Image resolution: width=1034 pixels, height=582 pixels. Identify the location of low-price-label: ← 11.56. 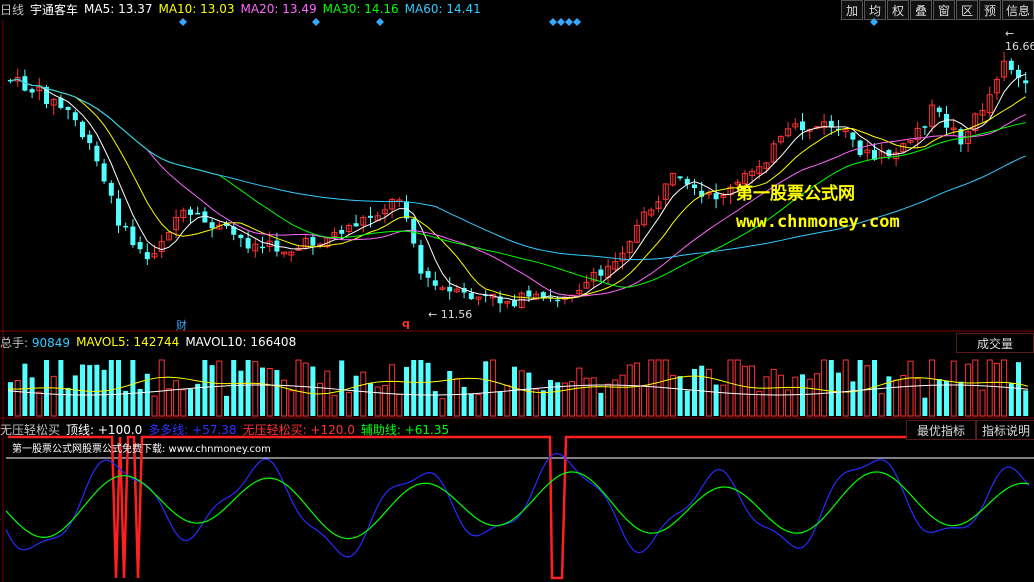
(450, 314).